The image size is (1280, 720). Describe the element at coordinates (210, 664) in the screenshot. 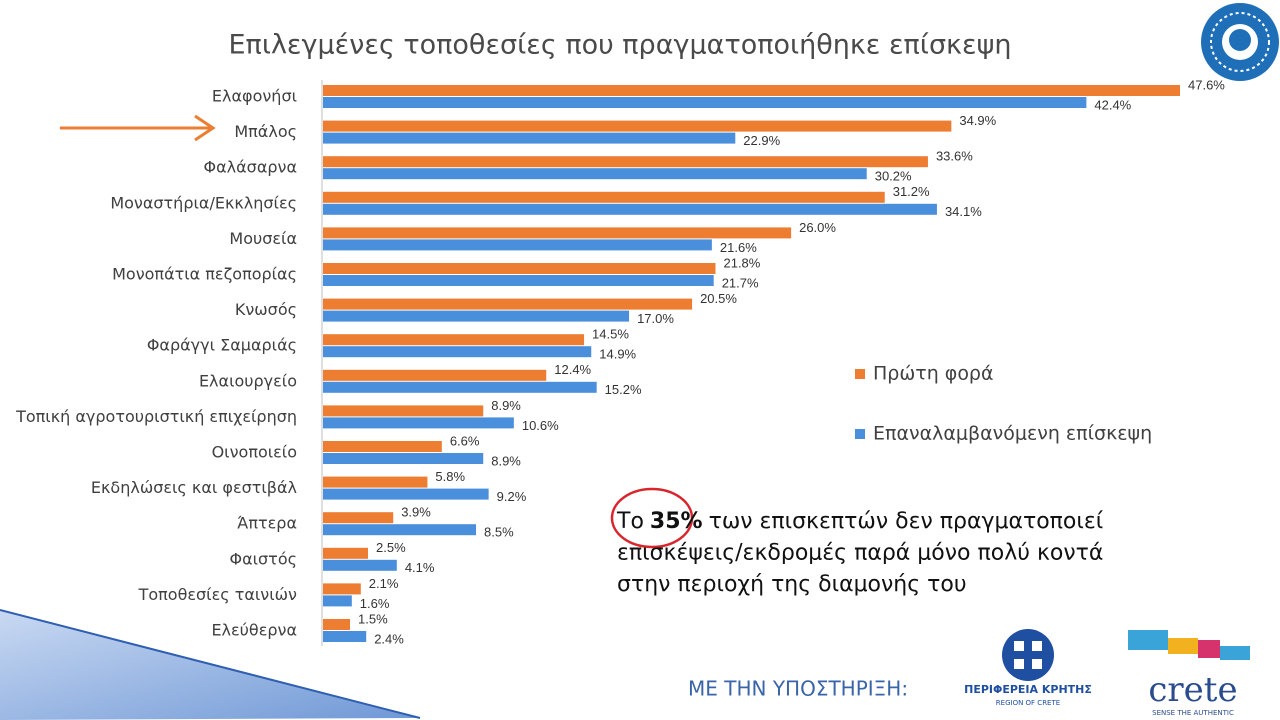

I see `corner-line` at that location.